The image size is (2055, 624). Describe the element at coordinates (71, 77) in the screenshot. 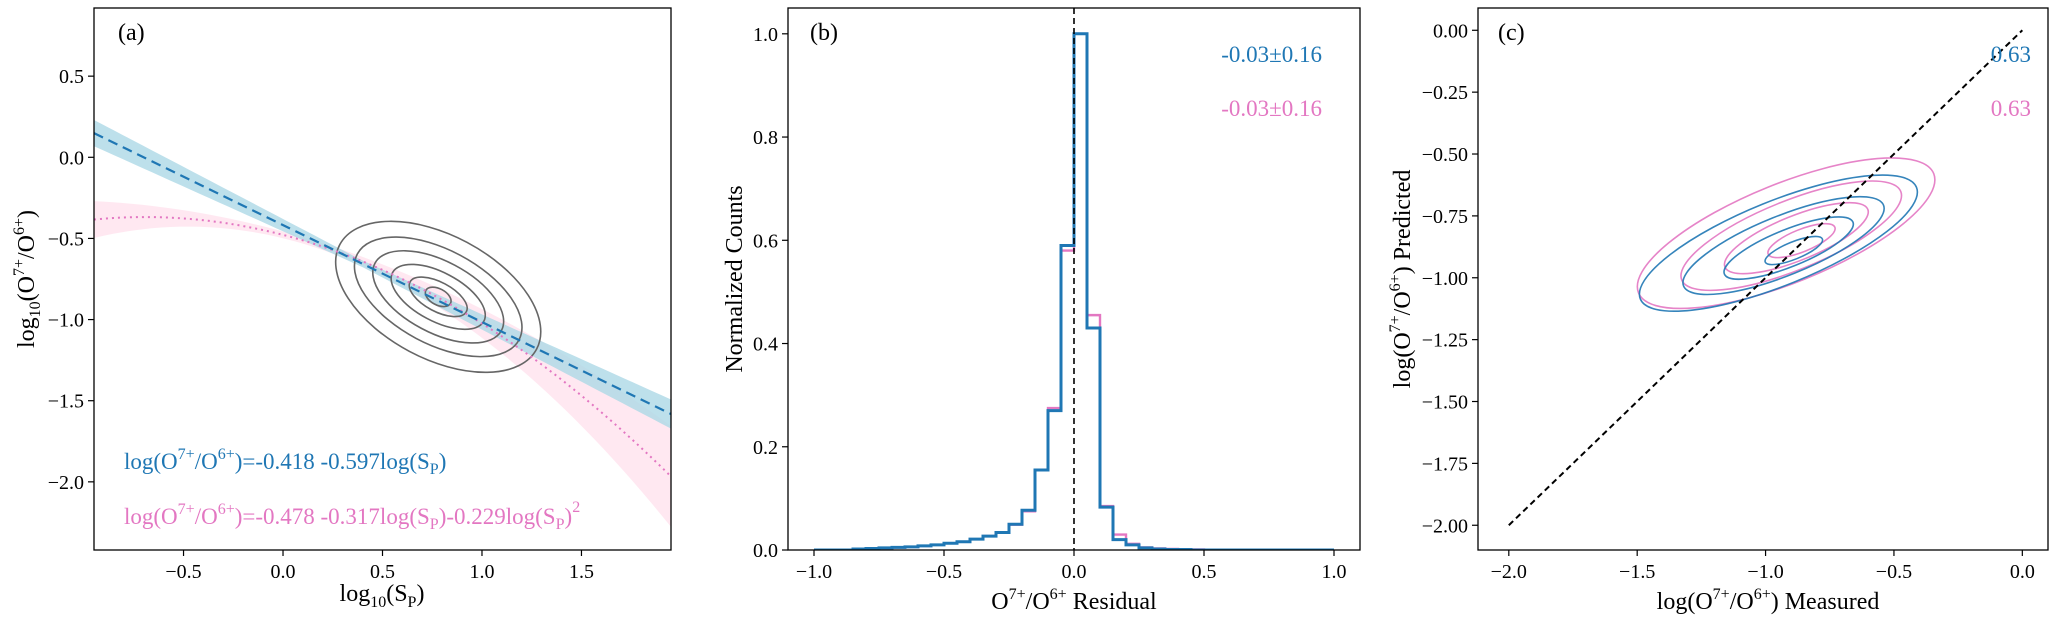

I see `y-tick-label: 0.5` at that location.